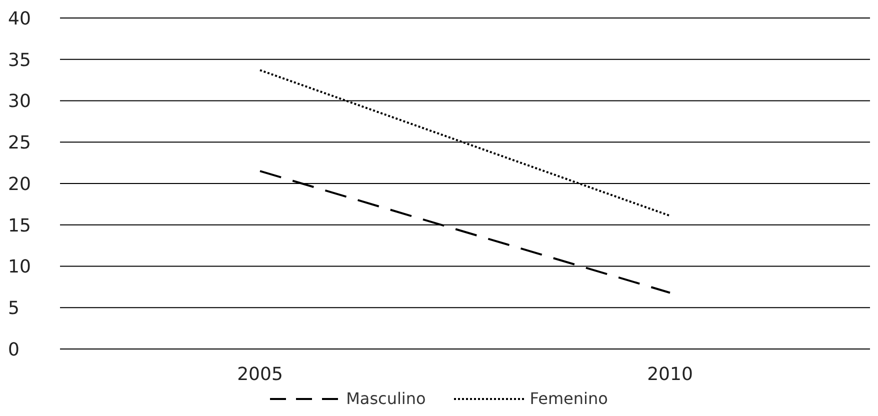 This screenshot has width=878, height=416. What do you see at coordinates (19, 143) in the screenshot?
I see `y-tick-label: 25` at bounding box center [19, 143].